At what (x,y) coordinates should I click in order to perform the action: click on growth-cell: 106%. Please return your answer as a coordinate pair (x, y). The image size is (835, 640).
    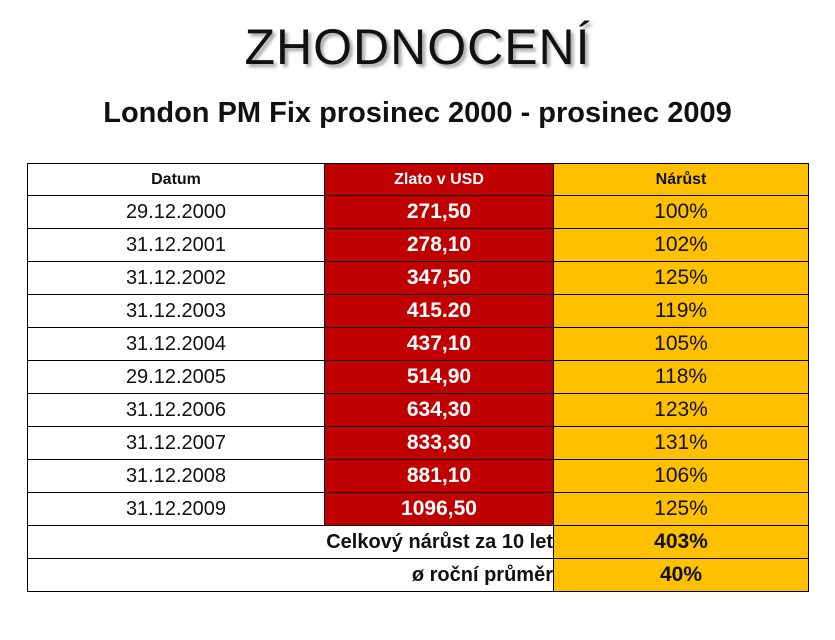
    Looking at the image, I should click on (681, 476).